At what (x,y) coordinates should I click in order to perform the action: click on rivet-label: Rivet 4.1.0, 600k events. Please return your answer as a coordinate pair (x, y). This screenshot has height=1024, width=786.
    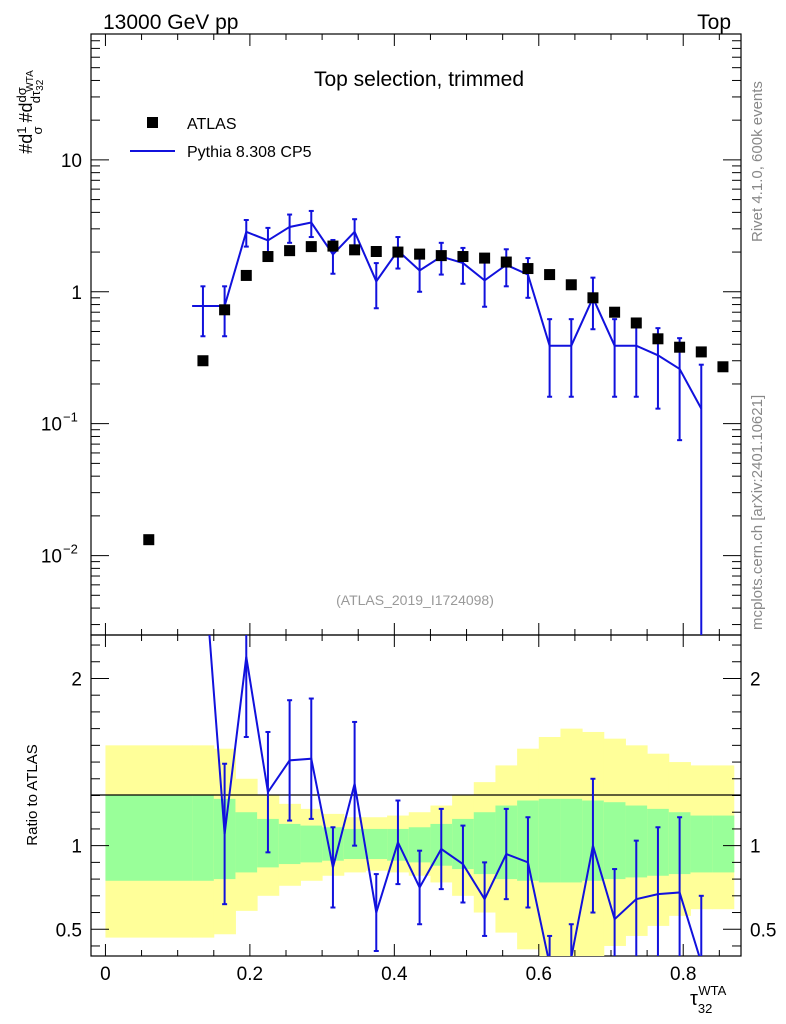
    Looking at the image, I should click on (757, 161).